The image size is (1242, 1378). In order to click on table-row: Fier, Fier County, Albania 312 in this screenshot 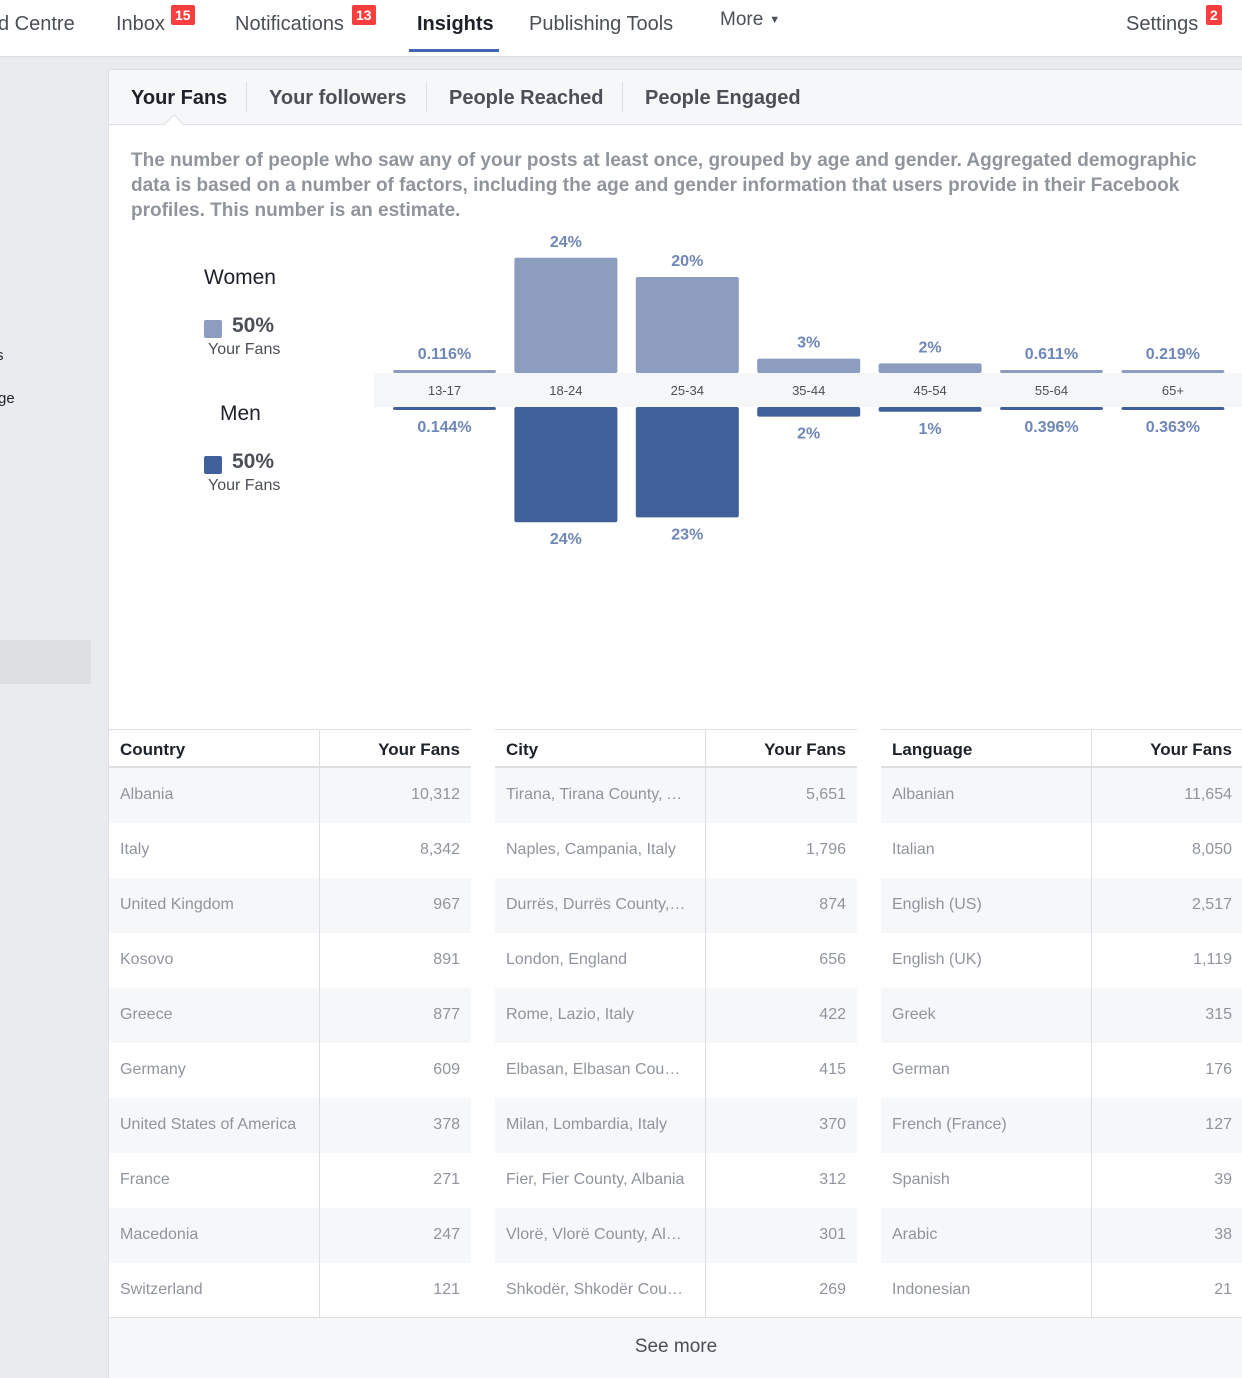, I will do `click(676, 1180)`.